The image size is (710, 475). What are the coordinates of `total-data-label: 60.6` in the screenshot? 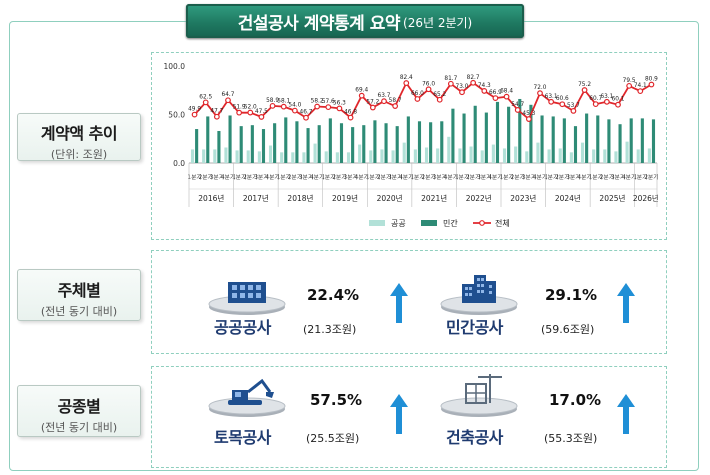 It's located at (562, 99).